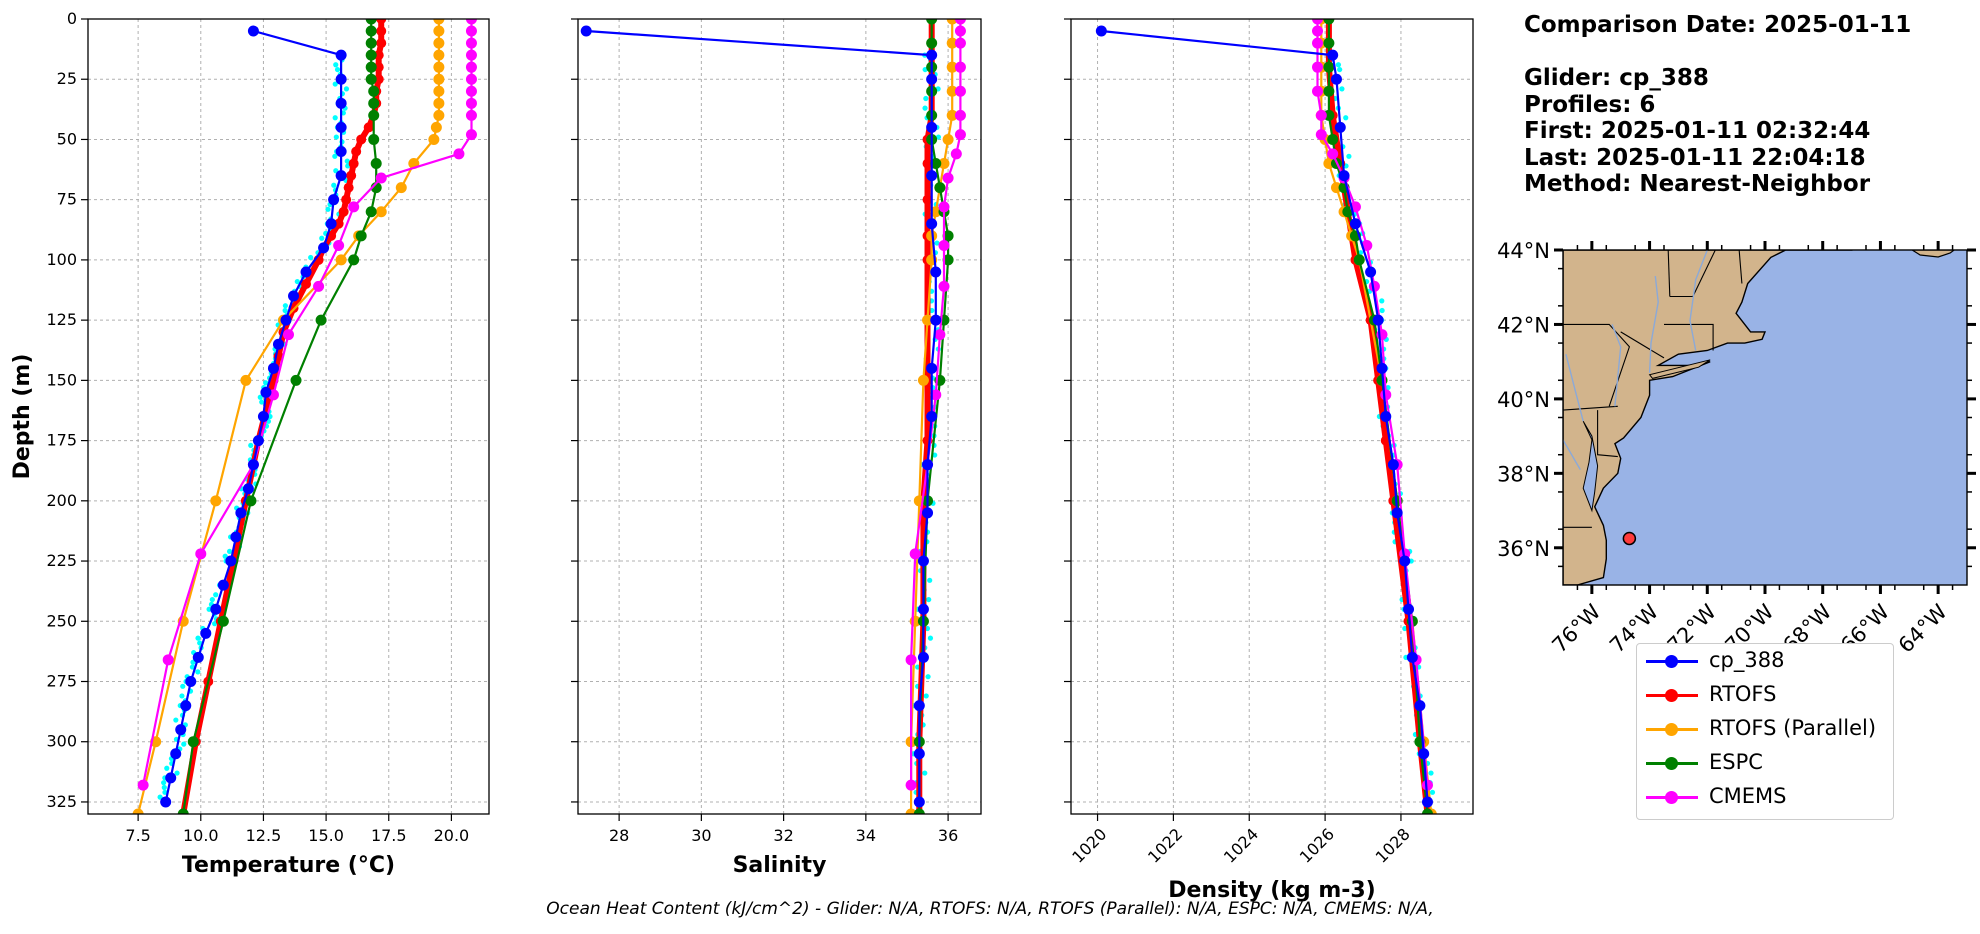  What do you see at coordinates (22, 417) in the screenshot?
I see `y-axis-label: Depth (m)` at bounding box center [22, 417].